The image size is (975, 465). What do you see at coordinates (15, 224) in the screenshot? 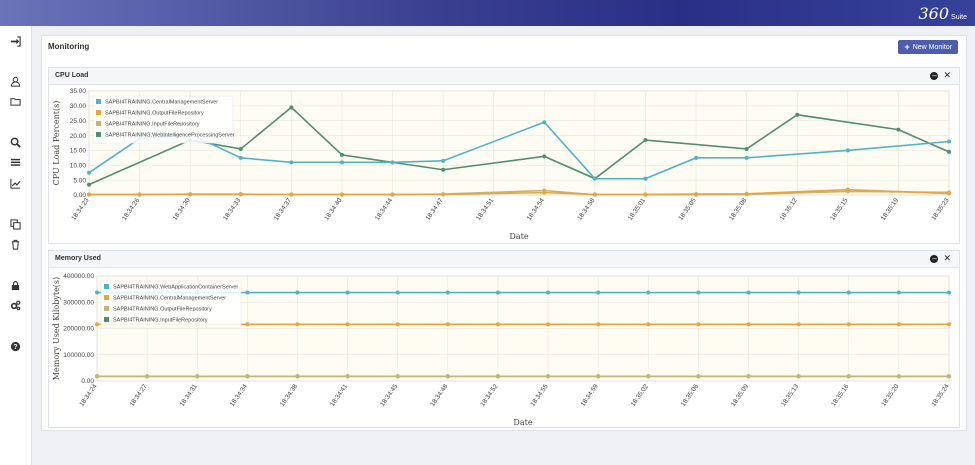
I see `copy-icon` at bounding box center [15, 224].